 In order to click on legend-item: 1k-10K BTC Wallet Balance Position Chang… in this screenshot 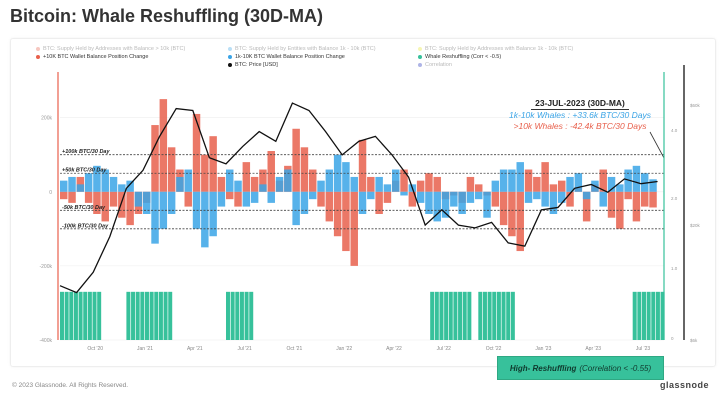, I will do `click(323, 57)`.